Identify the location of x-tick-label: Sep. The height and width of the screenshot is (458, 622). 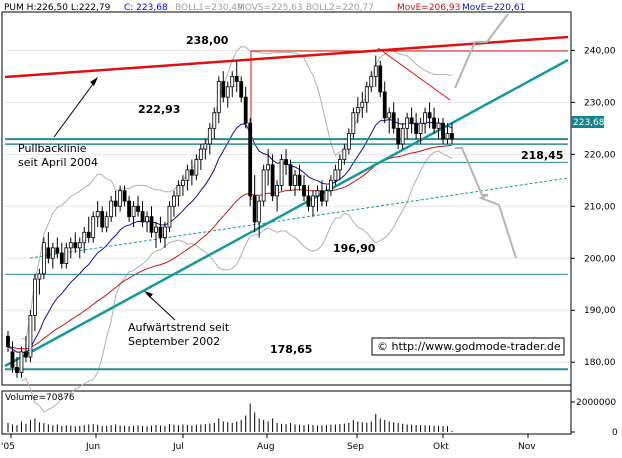
(355, 447).